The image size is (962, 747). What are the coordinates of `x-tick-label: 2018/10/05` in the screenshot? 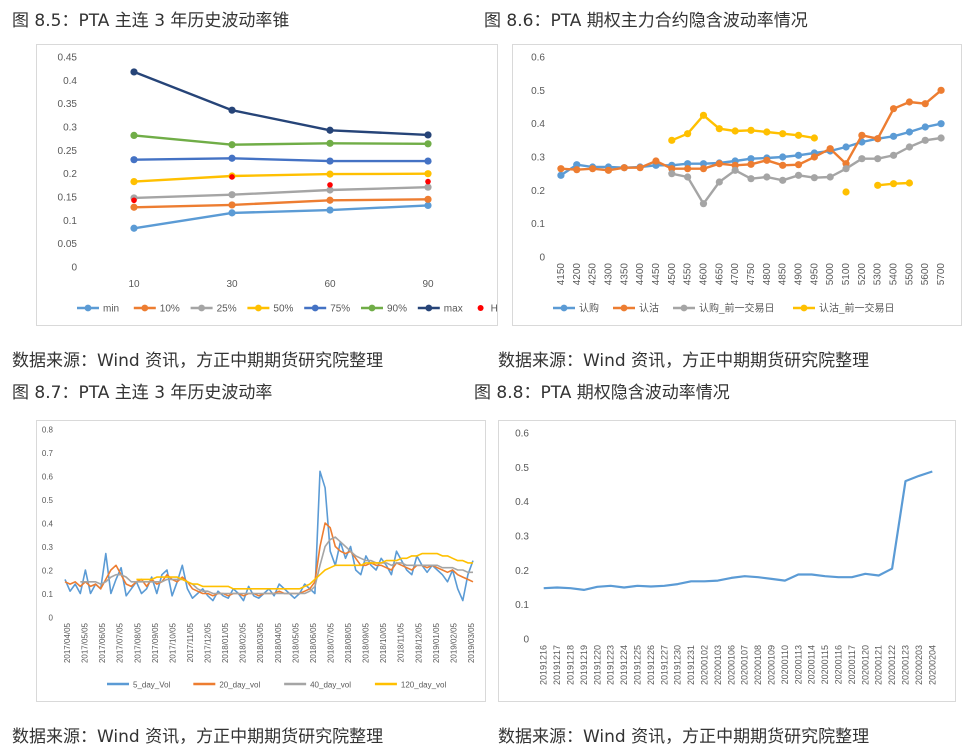 It's located at (383, 642).